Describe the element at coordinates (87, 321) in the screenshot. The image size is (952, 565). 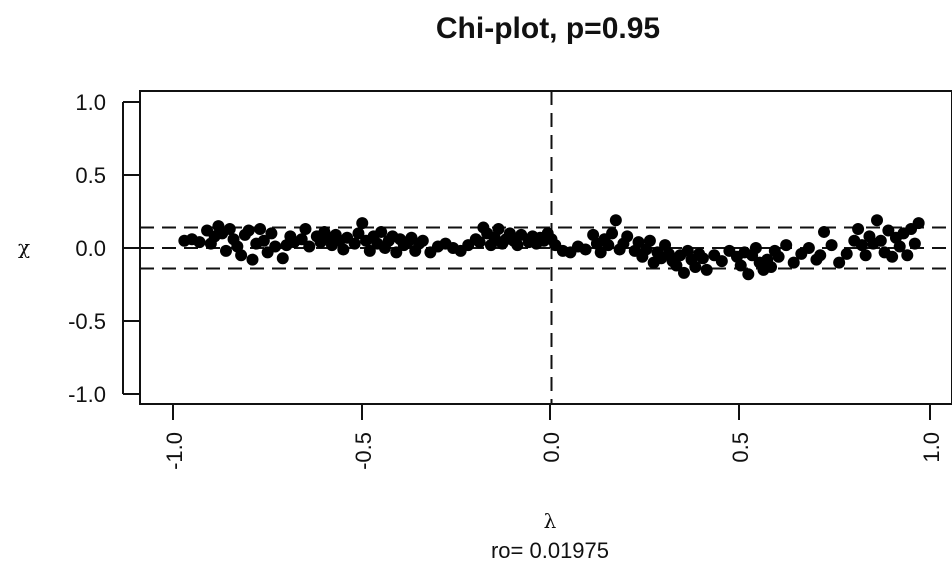
I see `y-tick-label: -0.5` at that location.